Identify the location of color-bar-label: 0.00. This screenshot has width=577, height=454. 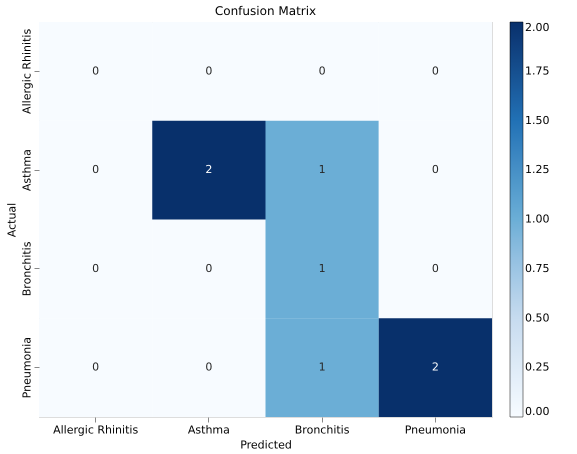
(537, 411).